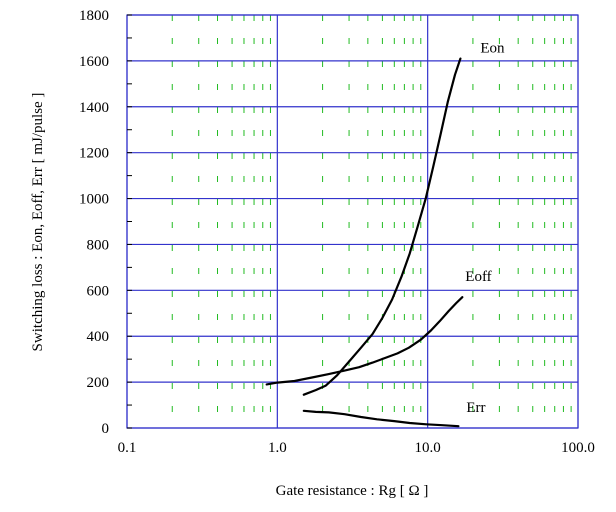  I want to click on y-tick-label: 200, so click(98, 383).